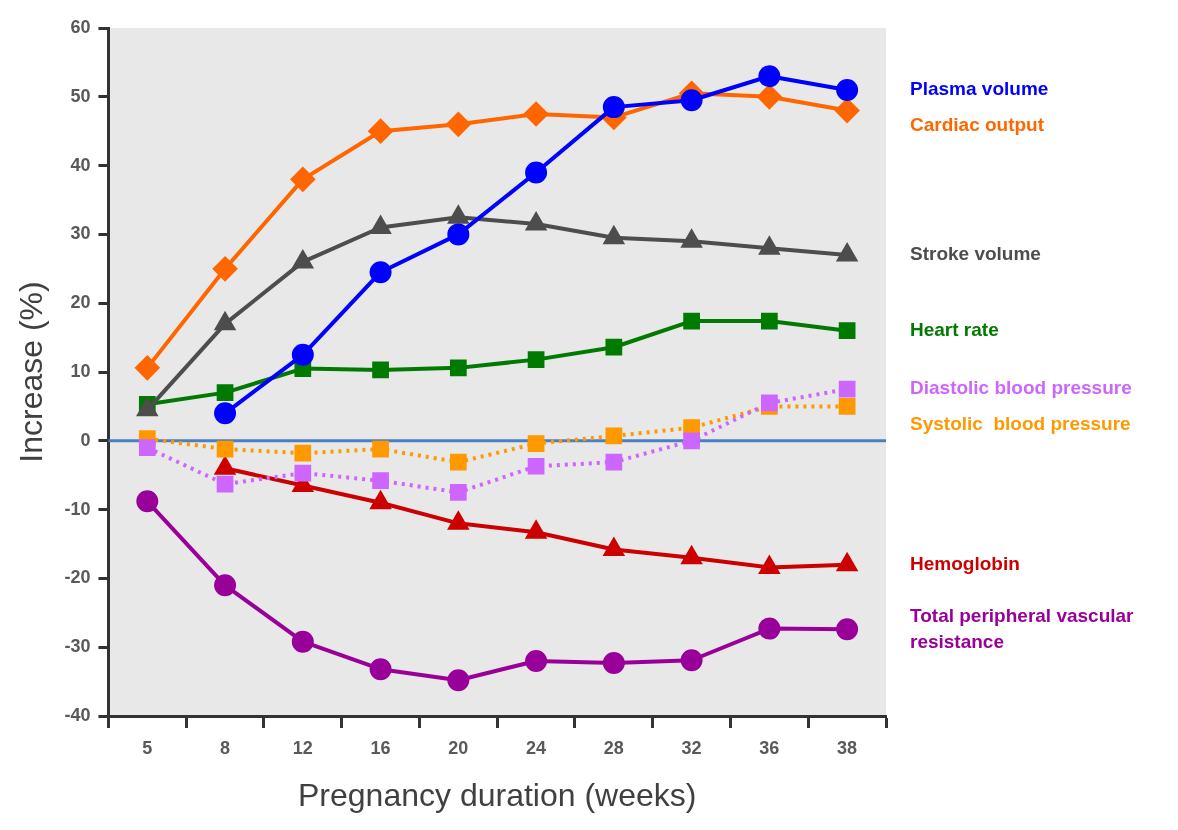  Describe the element at coordinates (80, 95) in the screenshot. I see `y-tick-label: 50` at that location.